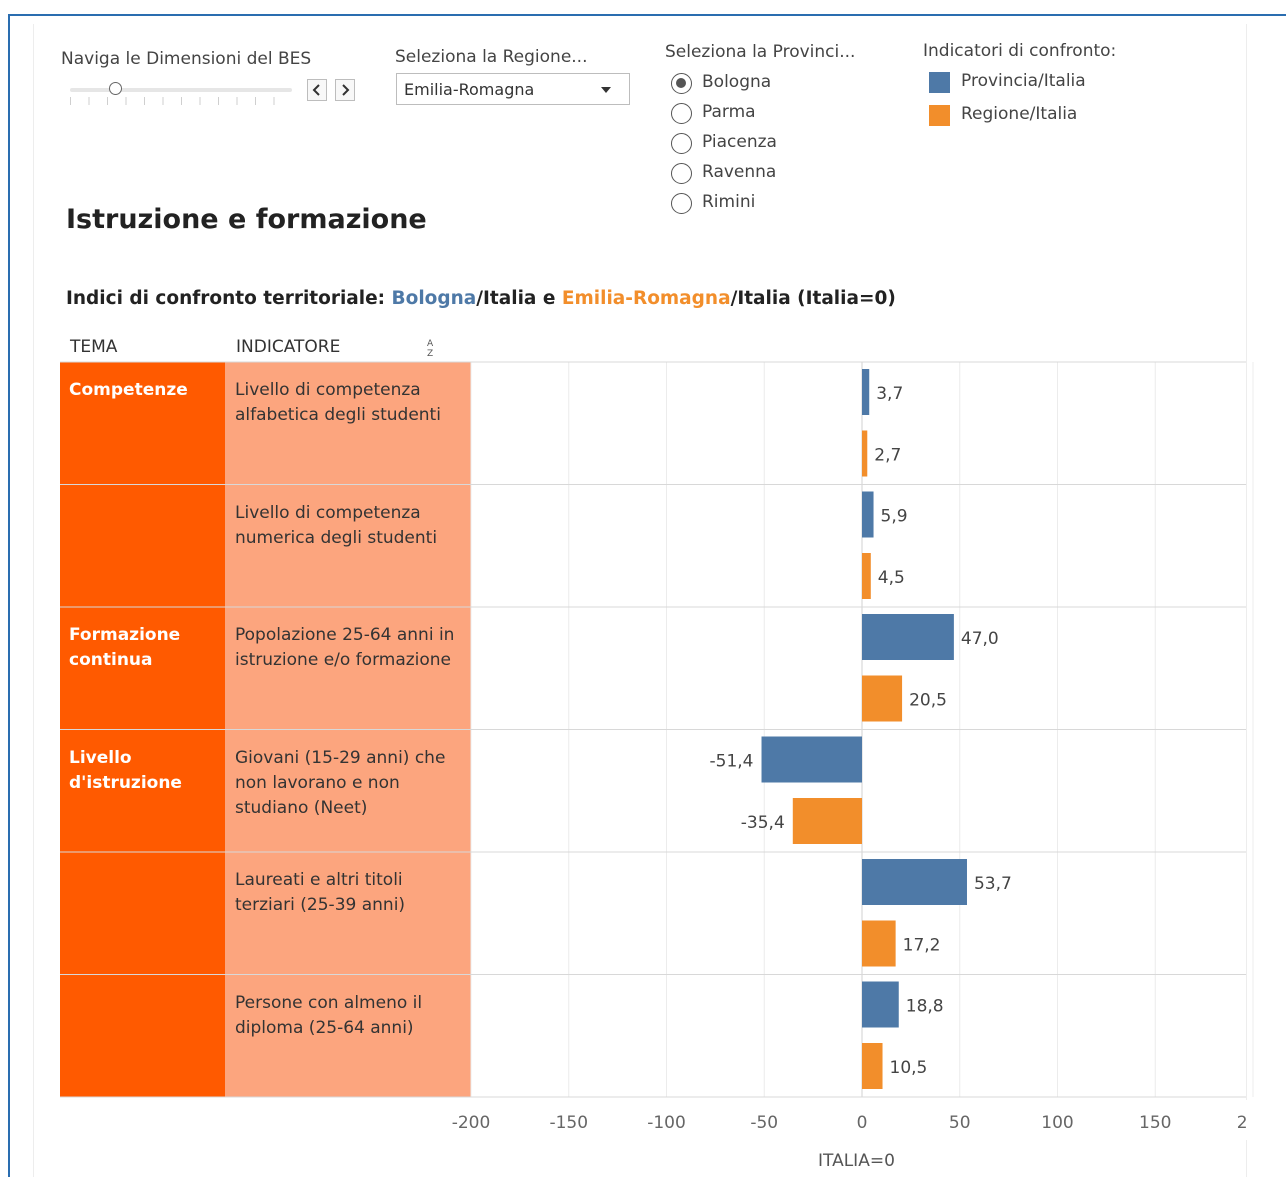 This screenshot has width=1286, height=1177. Describe the element at coordinates (980, 639) in the screenshot. I see `bar-value-label: 47,0` at that location.